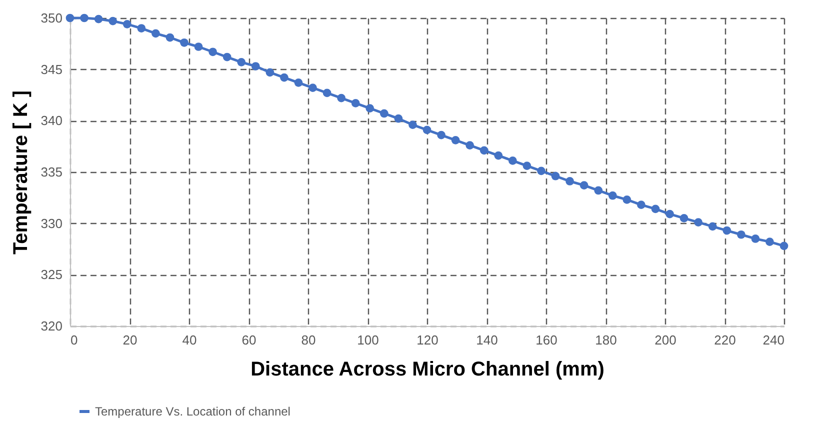  I want to click on x-tick-label: 60, so click(249, 340).